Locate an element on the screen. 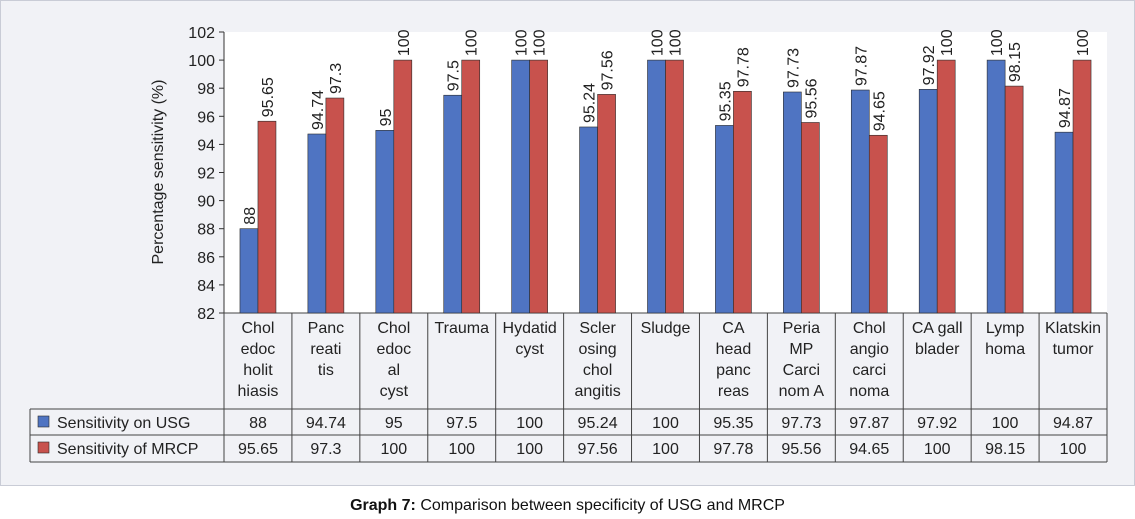 The height and width of the screenshot is (519, 1135). bar-value-label: 94.87 is located at coordinates (1065, 108).